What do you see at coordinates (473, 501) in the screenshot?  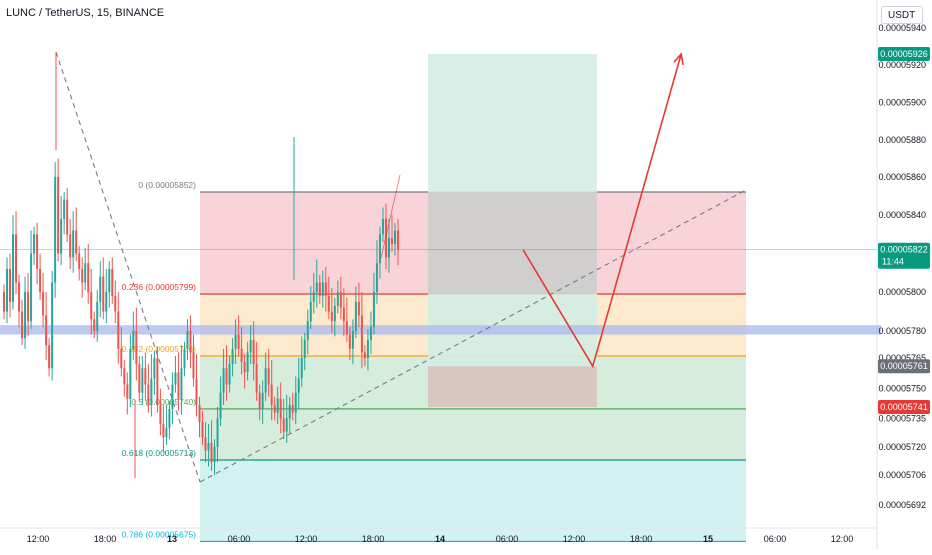 I see `fib-band` at bounding box center [473, 501].